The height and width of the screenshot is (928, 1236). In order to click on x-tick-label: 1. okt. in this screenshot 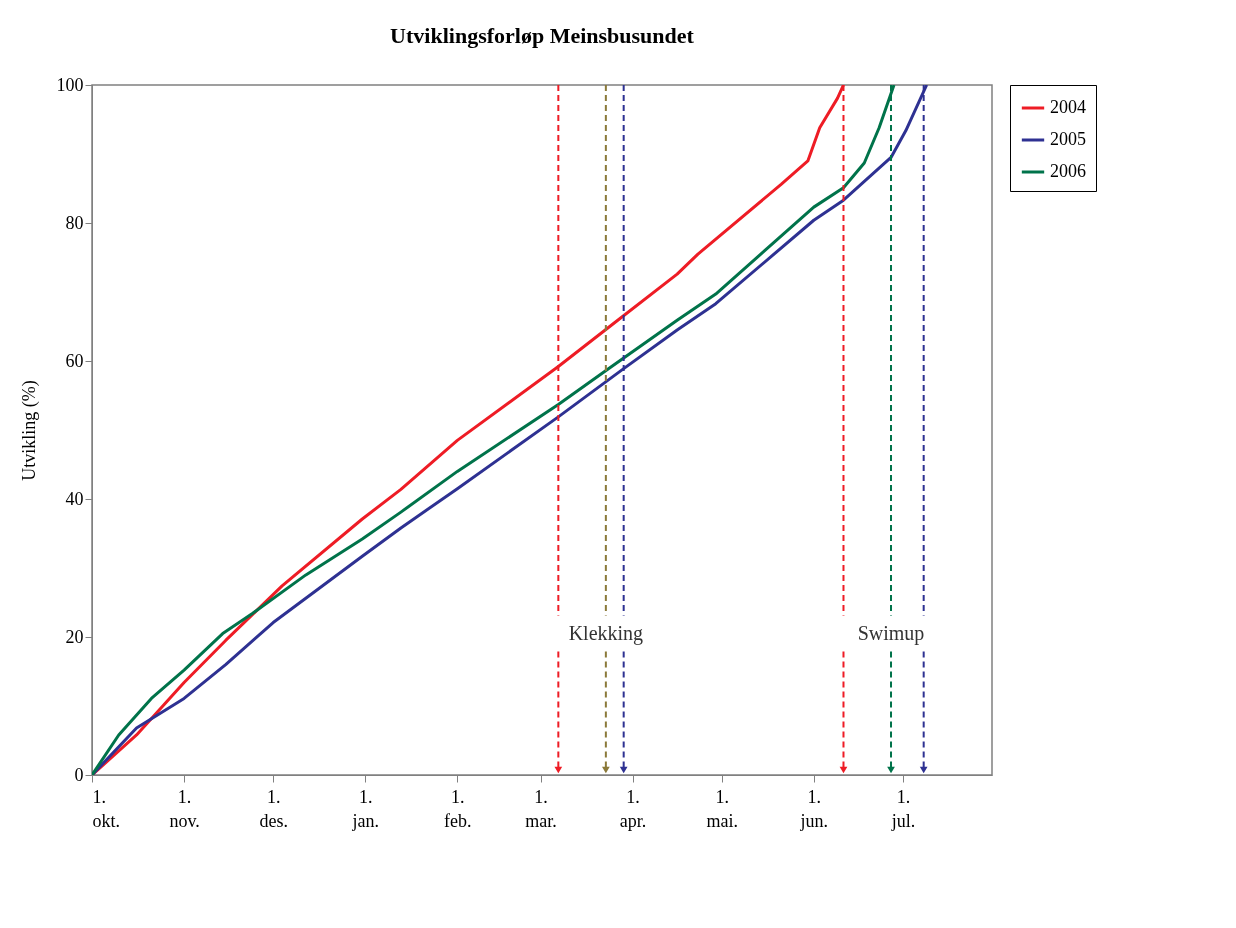, I will do `click(106, 808)`.